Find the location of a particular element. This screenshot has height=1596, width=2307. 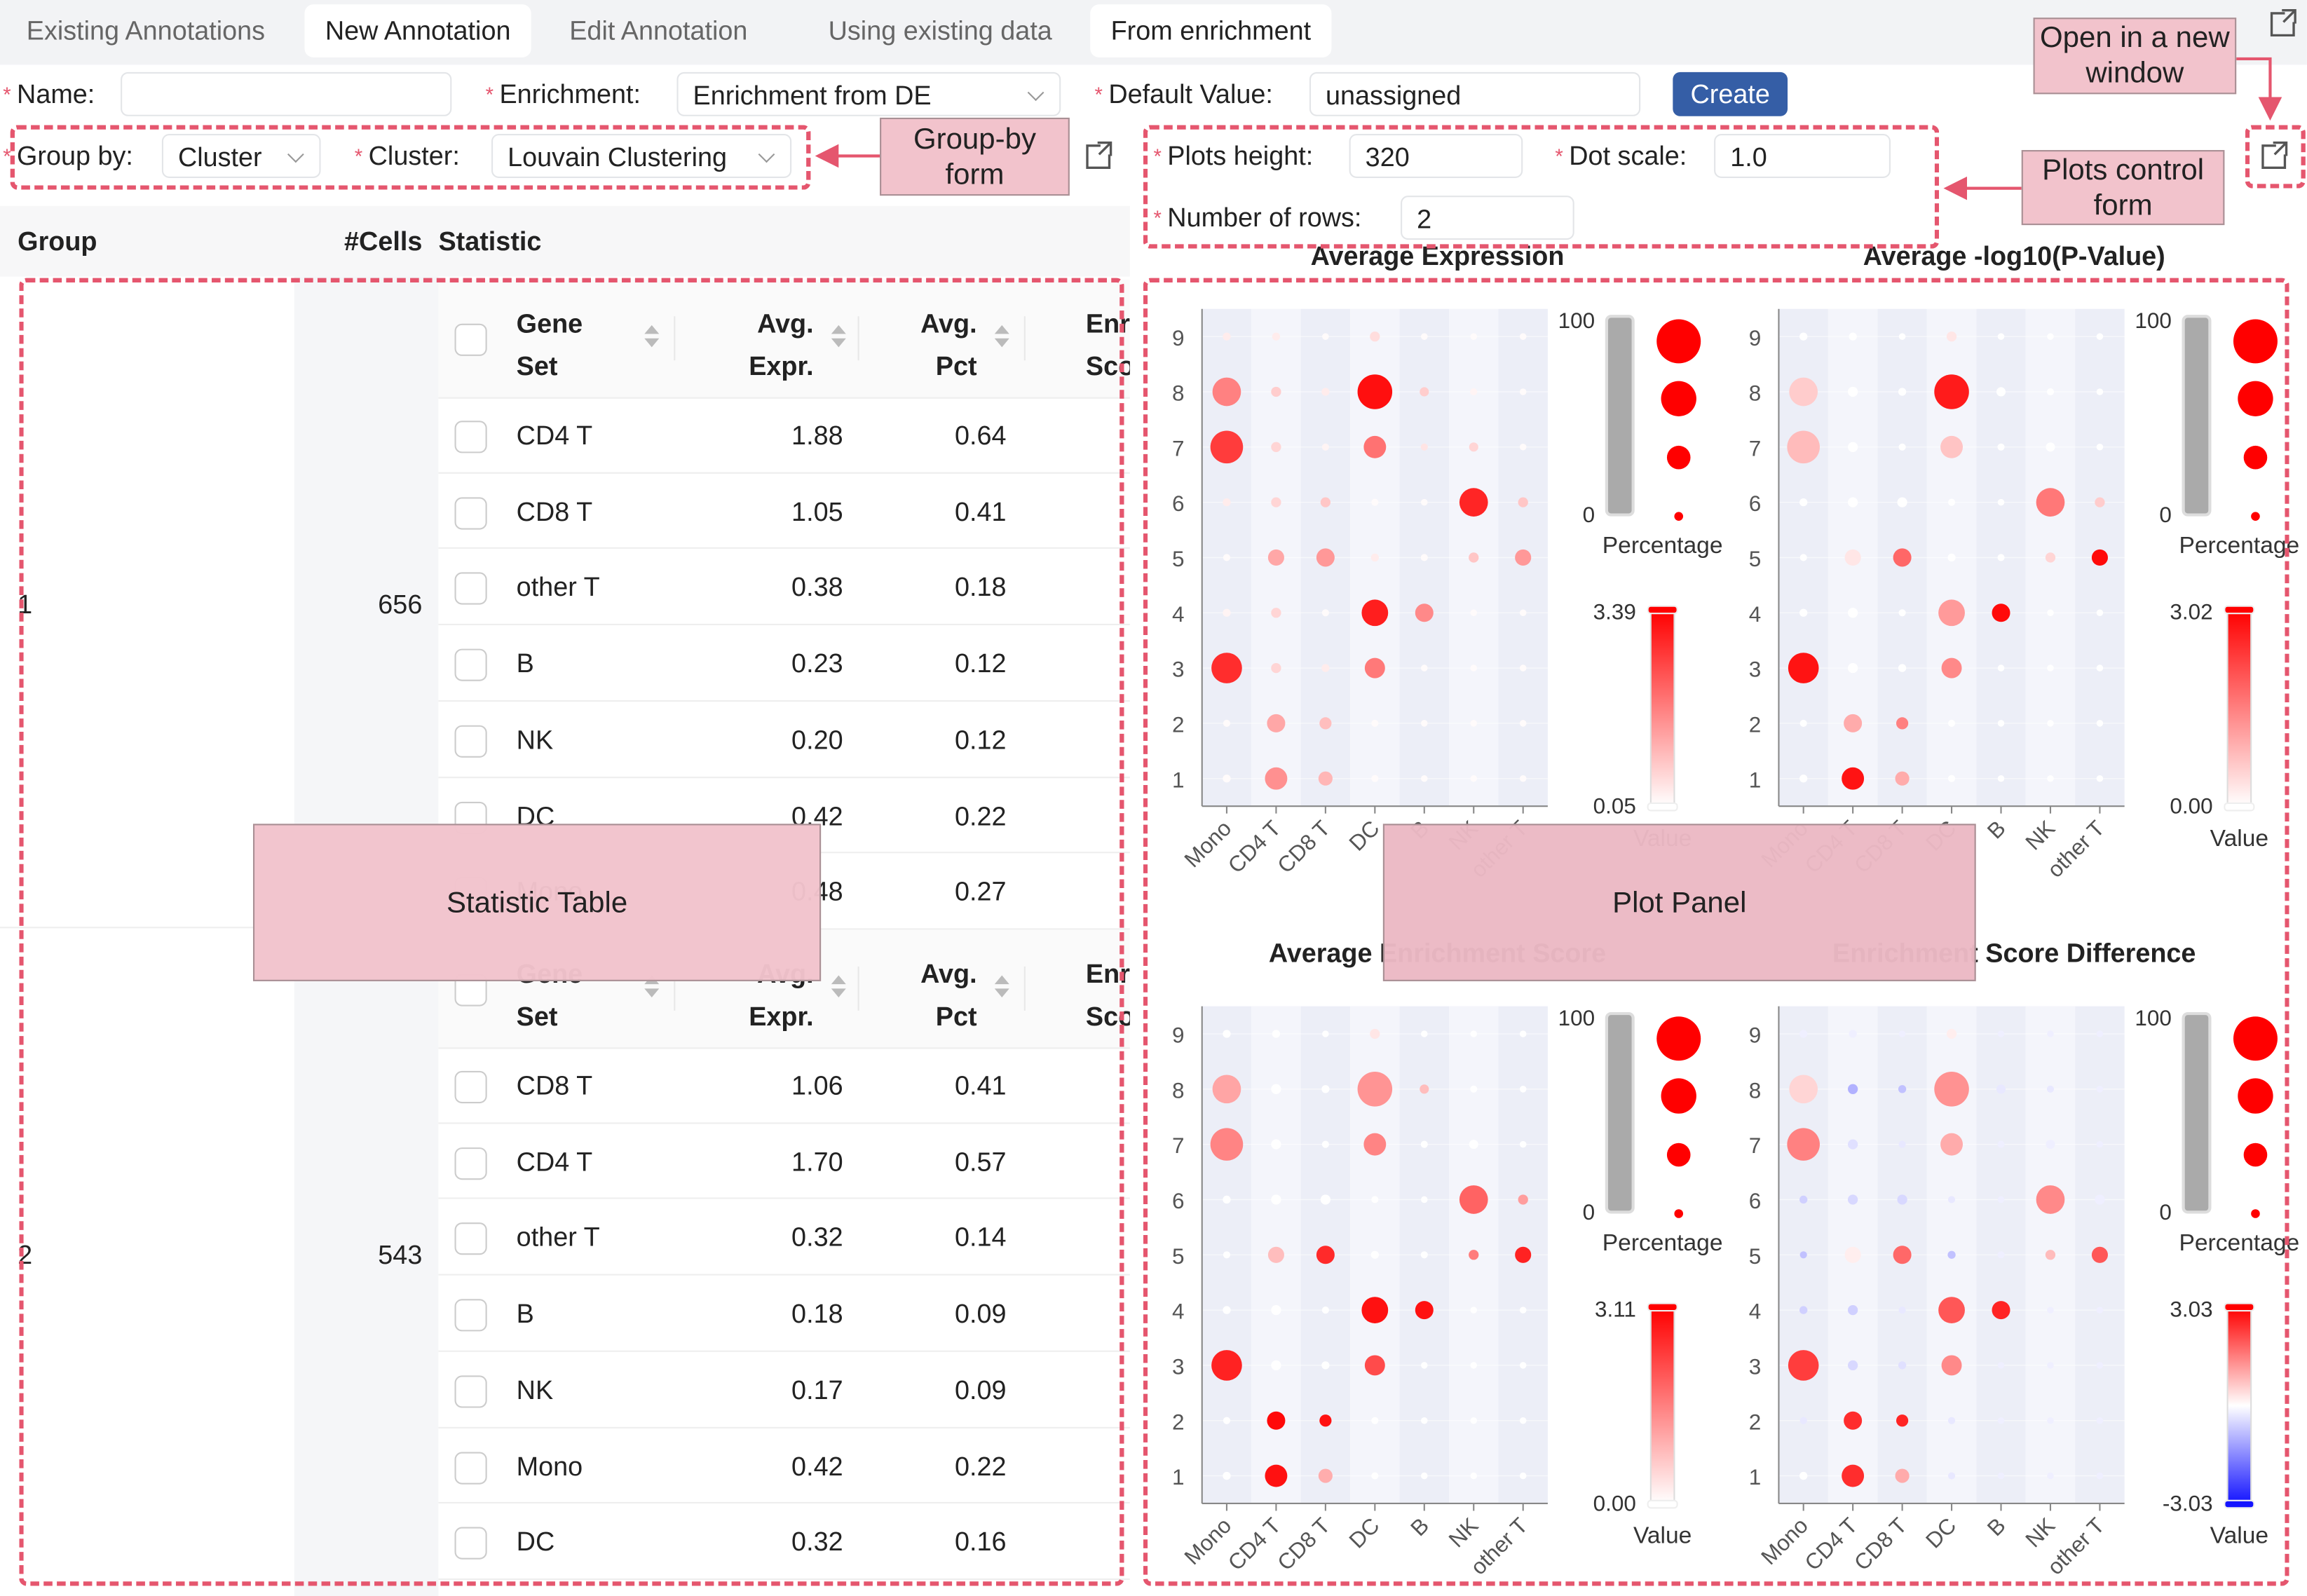

legend-label: 3.39 is located at coordinates (1614, 612).